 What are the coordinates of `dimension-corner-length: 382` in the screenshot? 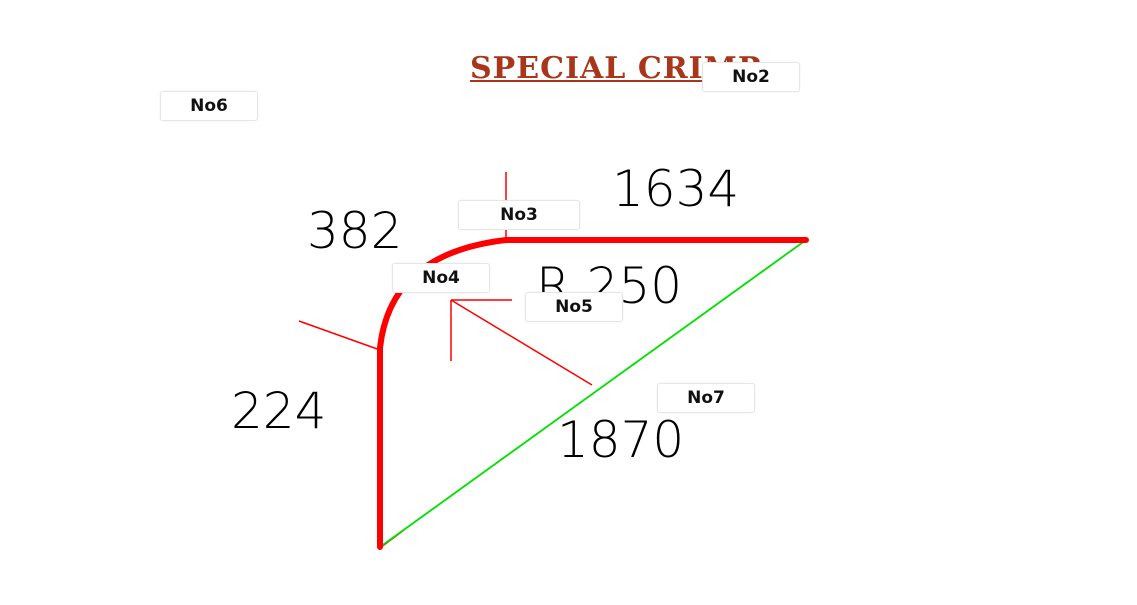 It's located at (354, 231).